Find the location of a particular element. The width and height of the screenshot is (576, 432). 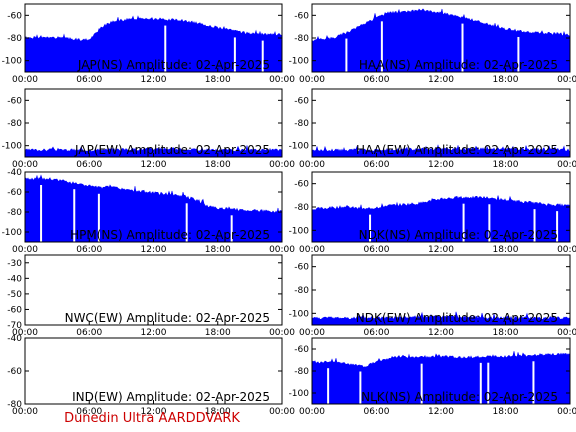

panel-title: JAP(EW) Amplitude: 02-Apr-2025 is located at coordinates (172, 150).